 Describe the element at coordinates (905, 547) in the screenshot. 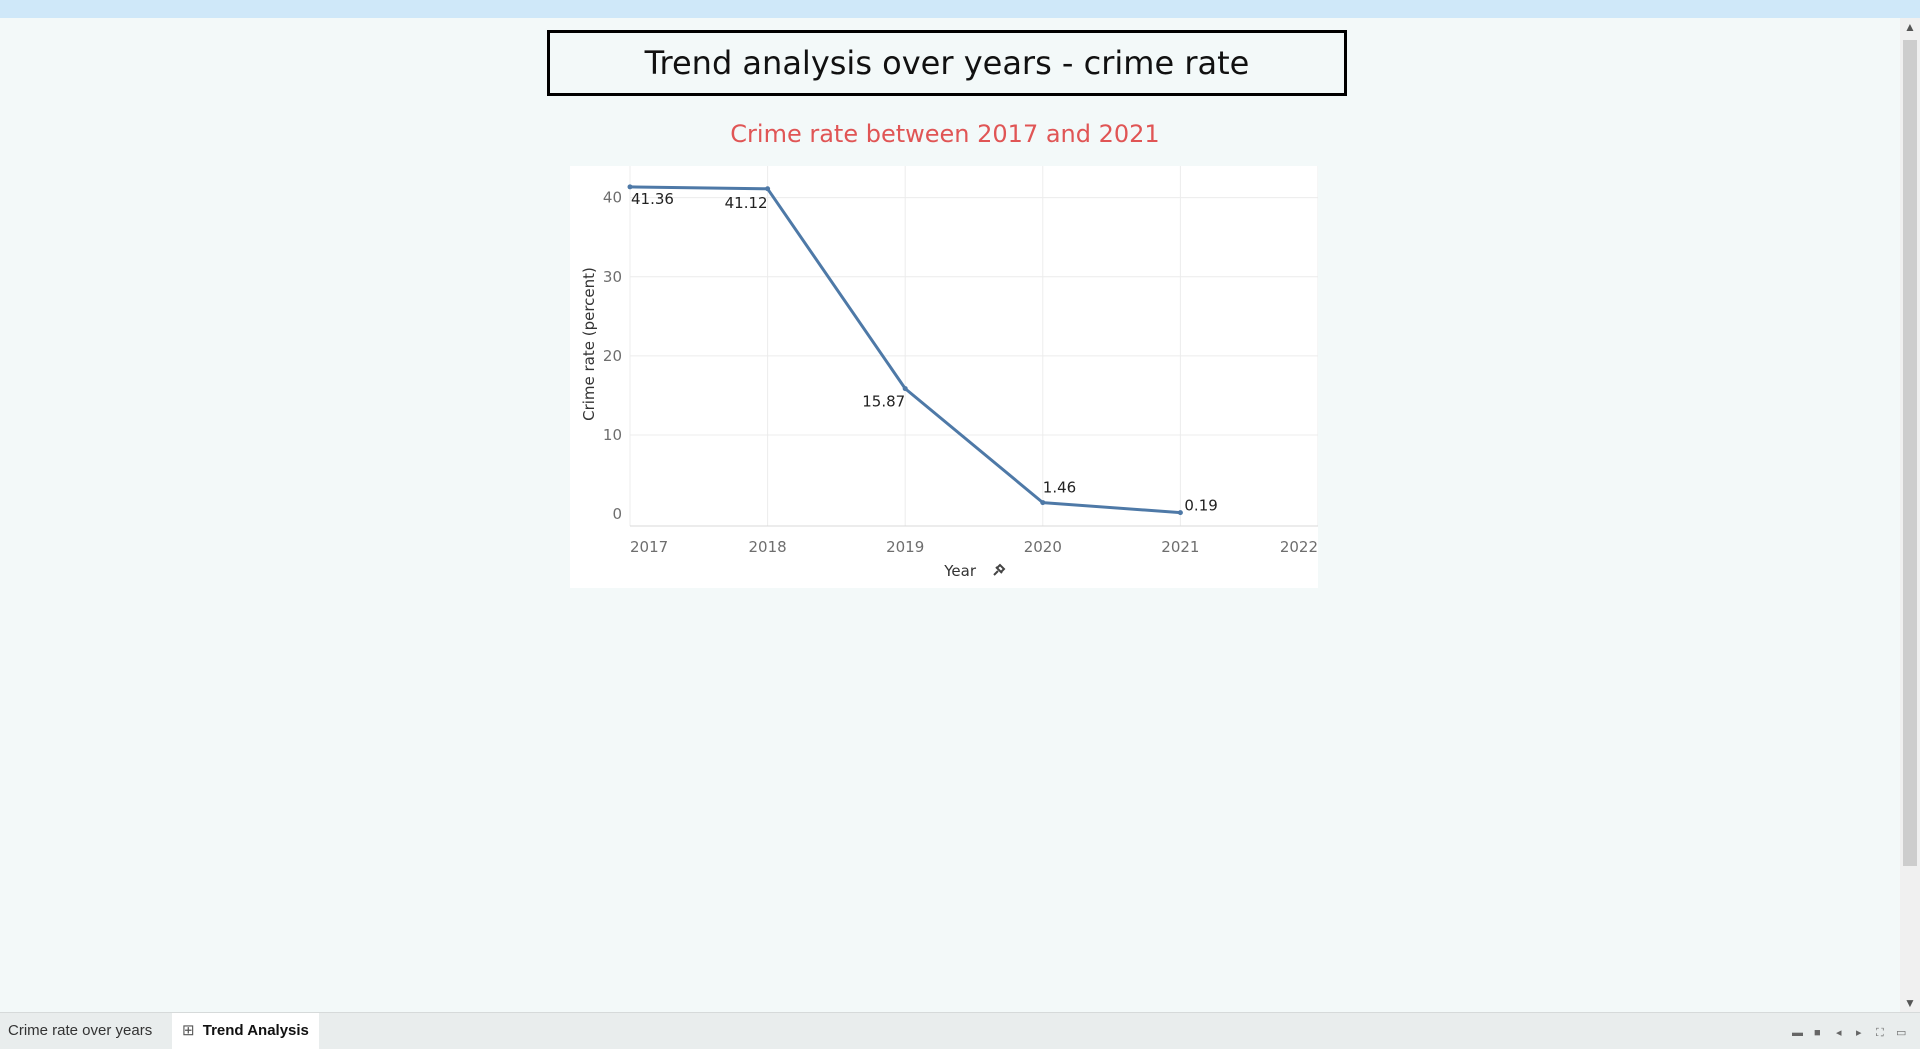

I see `x-tick-label: 2019` at that location.